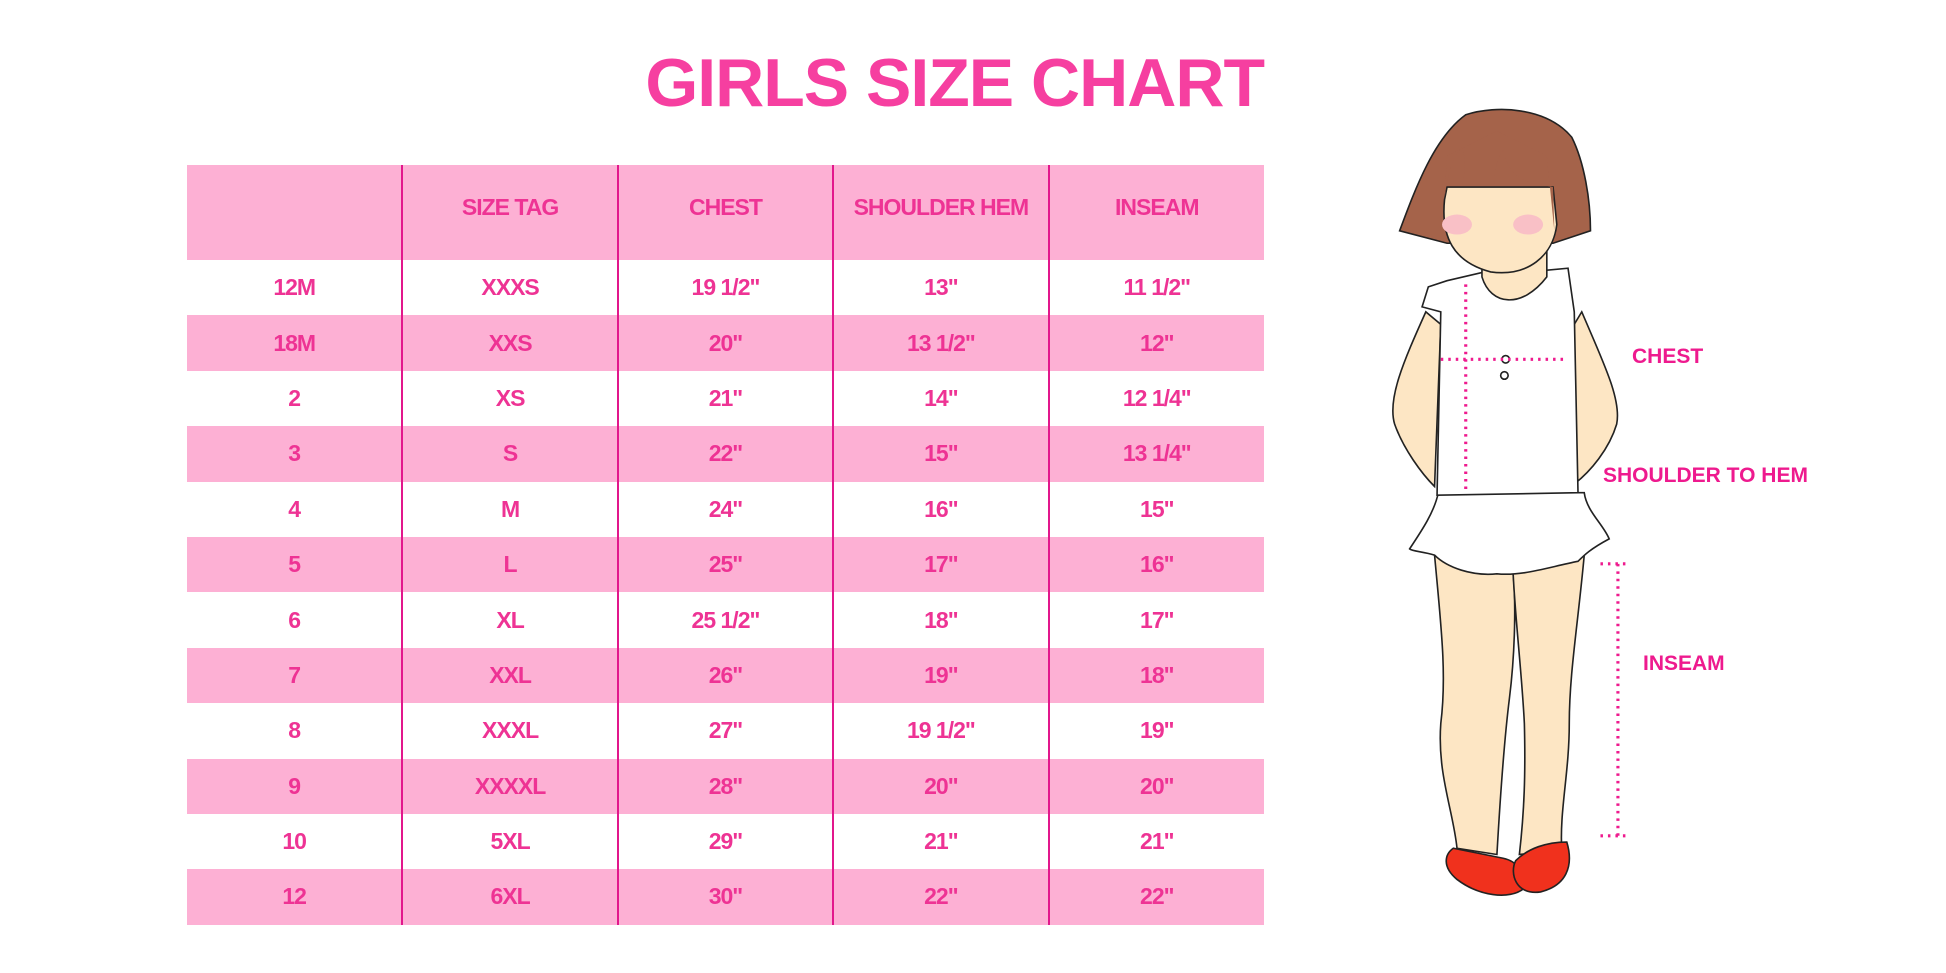 This screenshot has height=973, width=1946. Describe the element at coordinates (509, 288) in the screenshot. I see `table-cell: XXXS` at that location.